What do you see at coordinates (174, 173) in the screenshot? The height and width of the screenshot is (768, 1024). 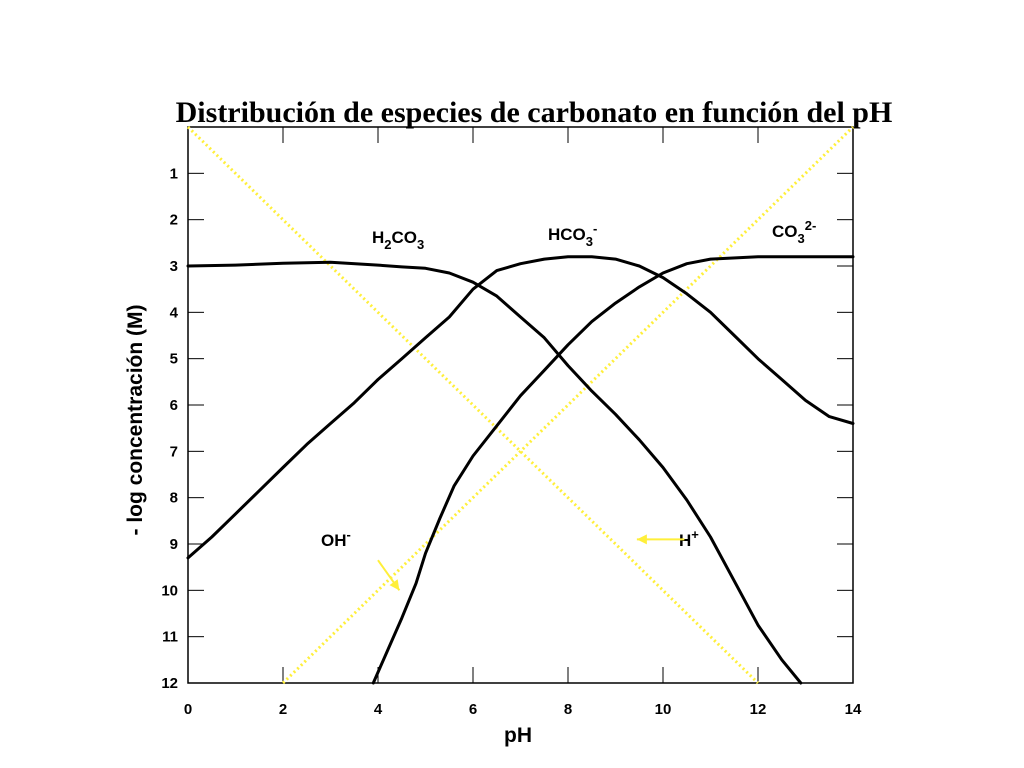 I see `y-tick-label-1: 1` at bounding box center [174, 173].